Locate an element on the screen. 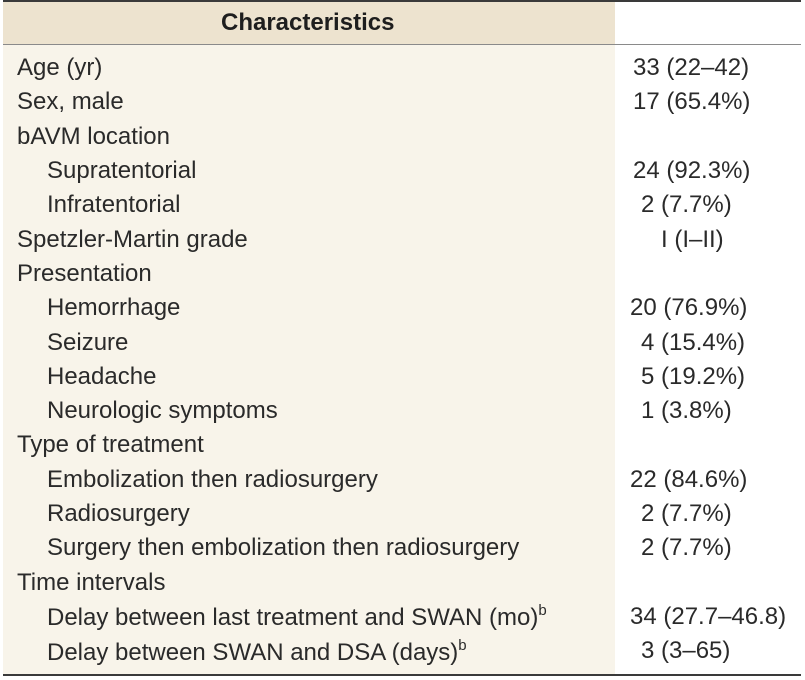 The width and height of the screenshot is (805, 680). row-label: Presentation is located at coordinates (84, 273).